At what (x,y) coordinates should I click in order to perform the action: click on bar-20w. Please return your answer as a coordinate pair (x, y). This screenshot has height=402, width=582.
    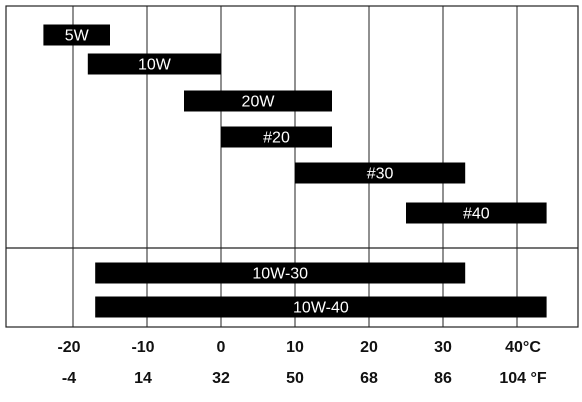
    Looking at the image, I should click on (258, 101).